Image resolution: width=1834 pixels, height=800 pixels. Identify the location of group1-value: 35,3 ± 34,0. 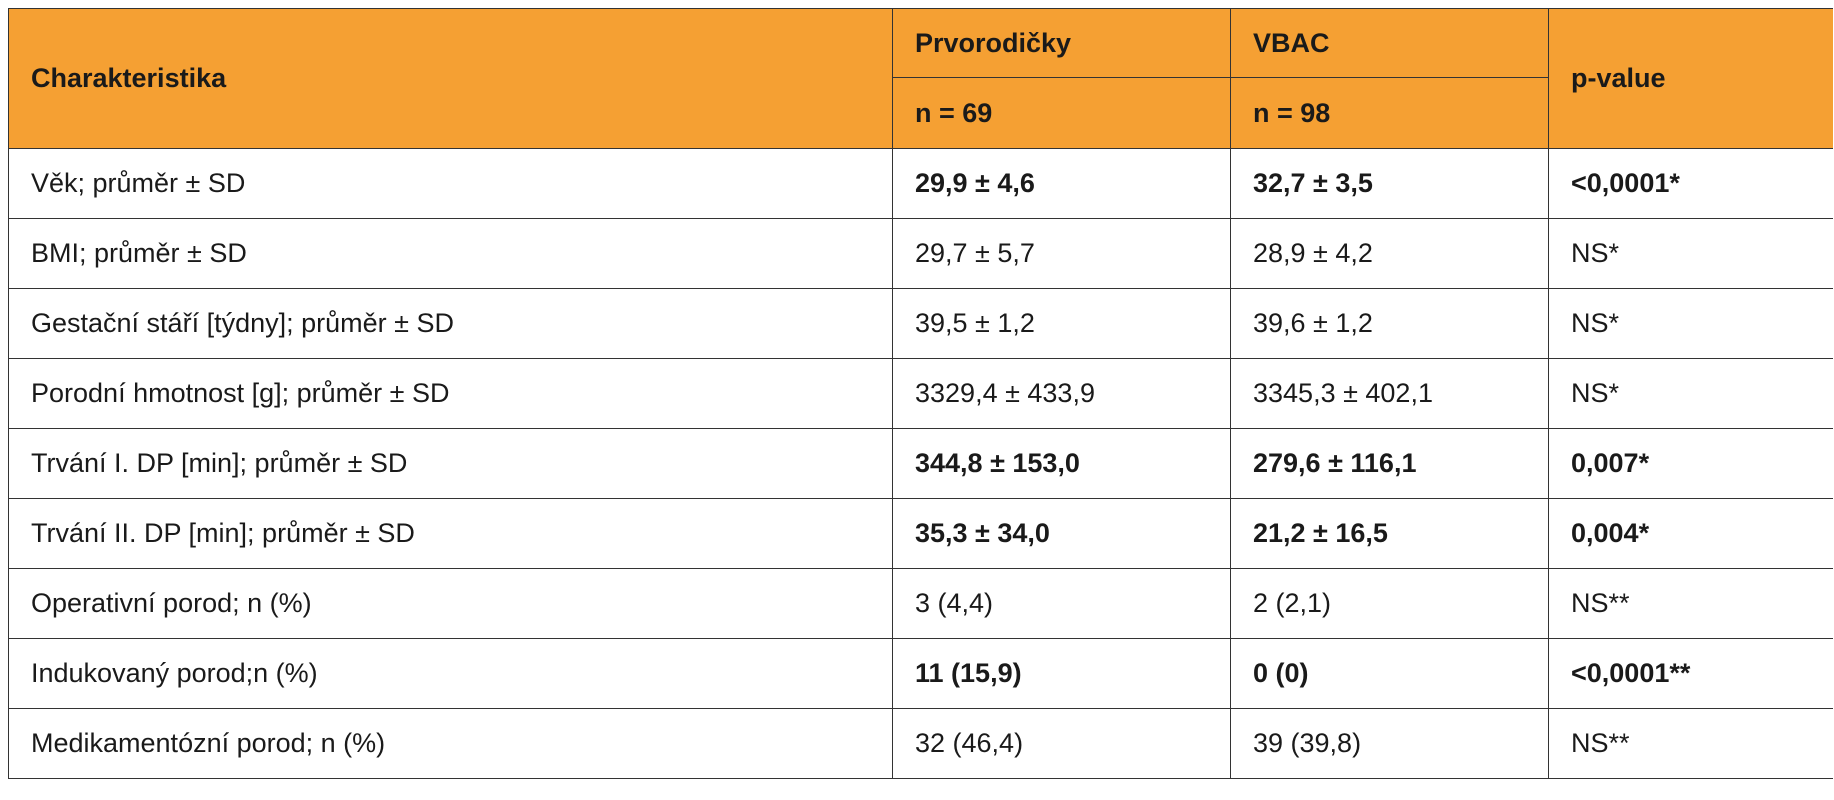
(1061, 533).